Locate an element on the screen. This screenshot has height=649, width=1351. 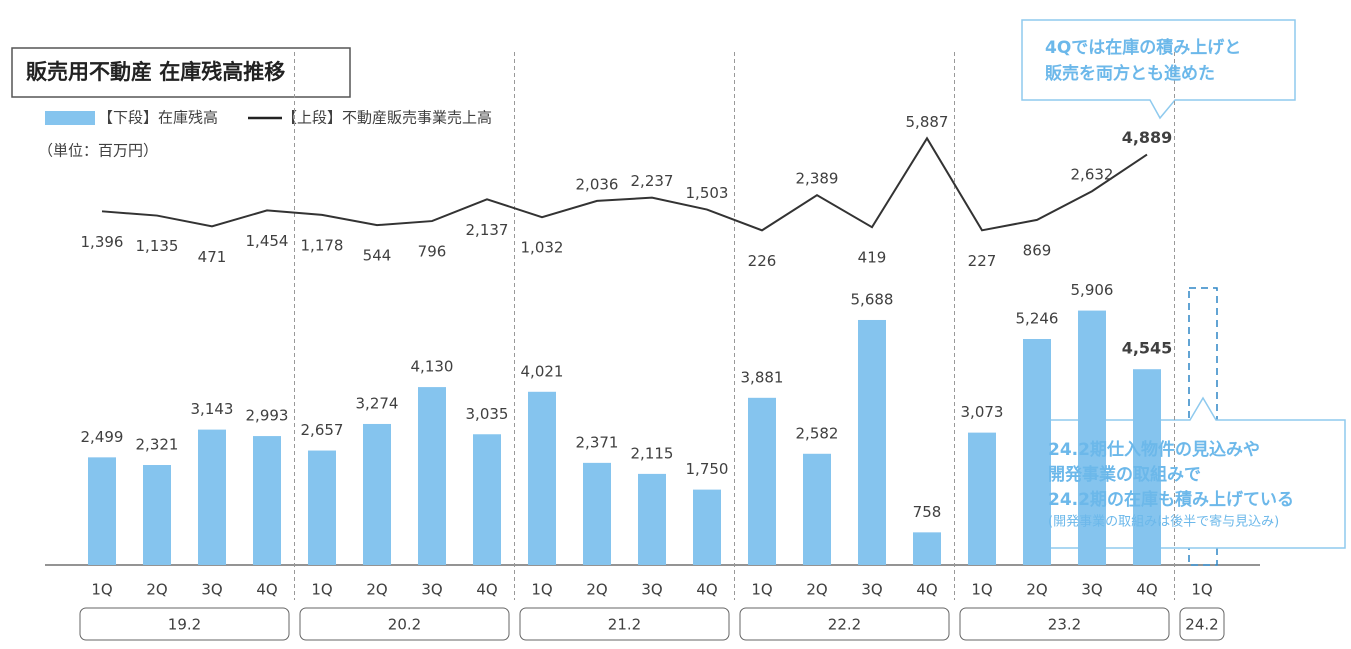
bar-label: 3,073 is located at coordinates (982, 412).